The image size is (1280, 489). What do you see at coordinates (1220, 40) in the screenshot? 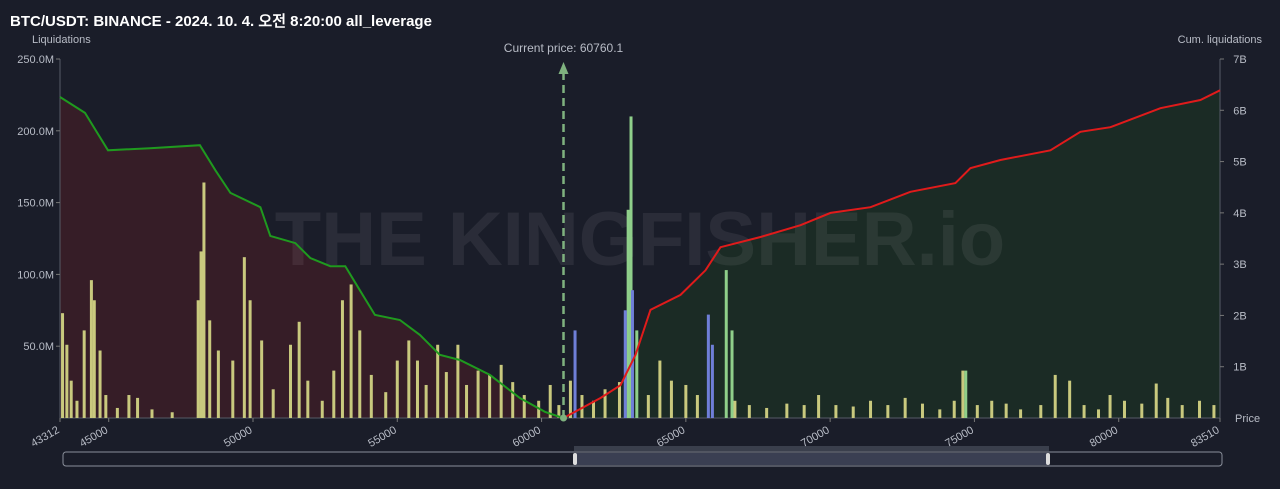
I see `y2-axis-title: Cum. liquidations` at bounding box center [1220, 40].